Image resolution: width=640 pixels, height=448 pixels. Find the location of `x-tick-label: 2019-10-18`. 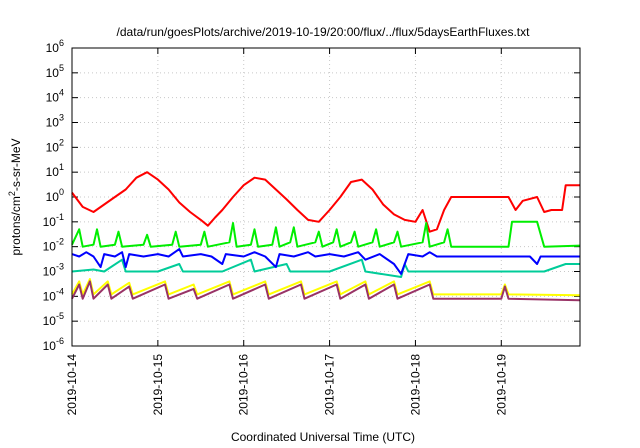

x-tick-label: 2019-10-18 is located at coordinates (415, 385).